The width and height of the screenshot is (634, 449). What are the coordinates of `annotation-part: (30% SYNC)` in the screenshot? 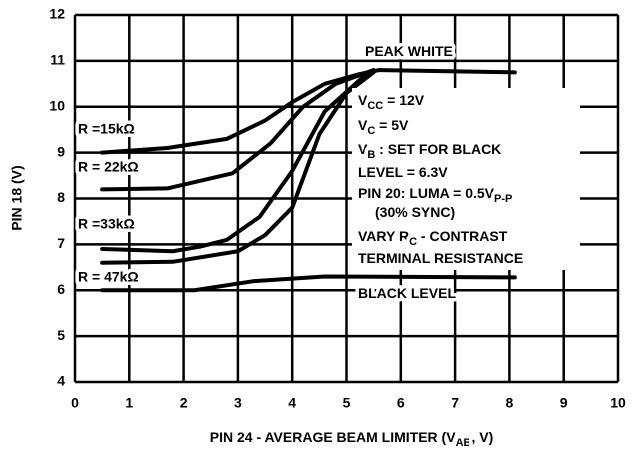 It's located at (415, 212).